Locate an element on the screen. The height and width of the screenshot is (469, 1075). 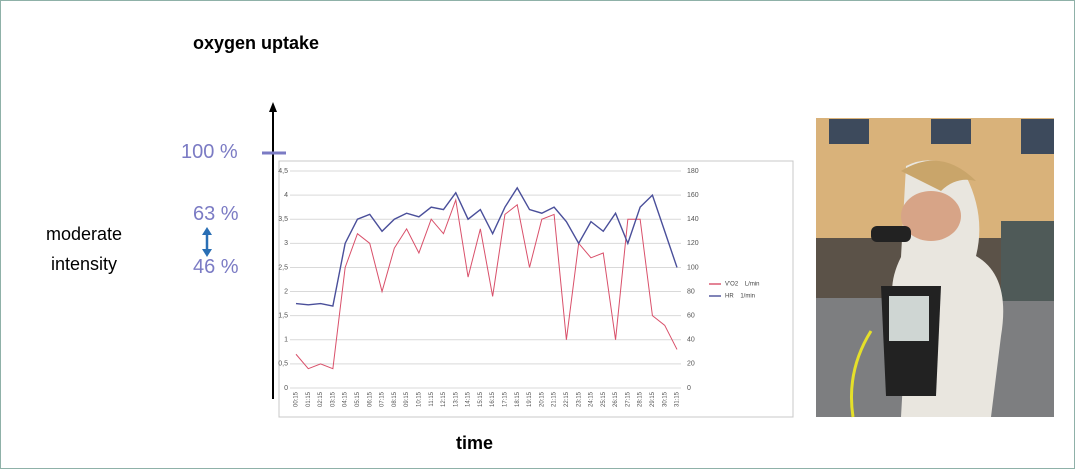
photo is located at coordinates (935, 268).